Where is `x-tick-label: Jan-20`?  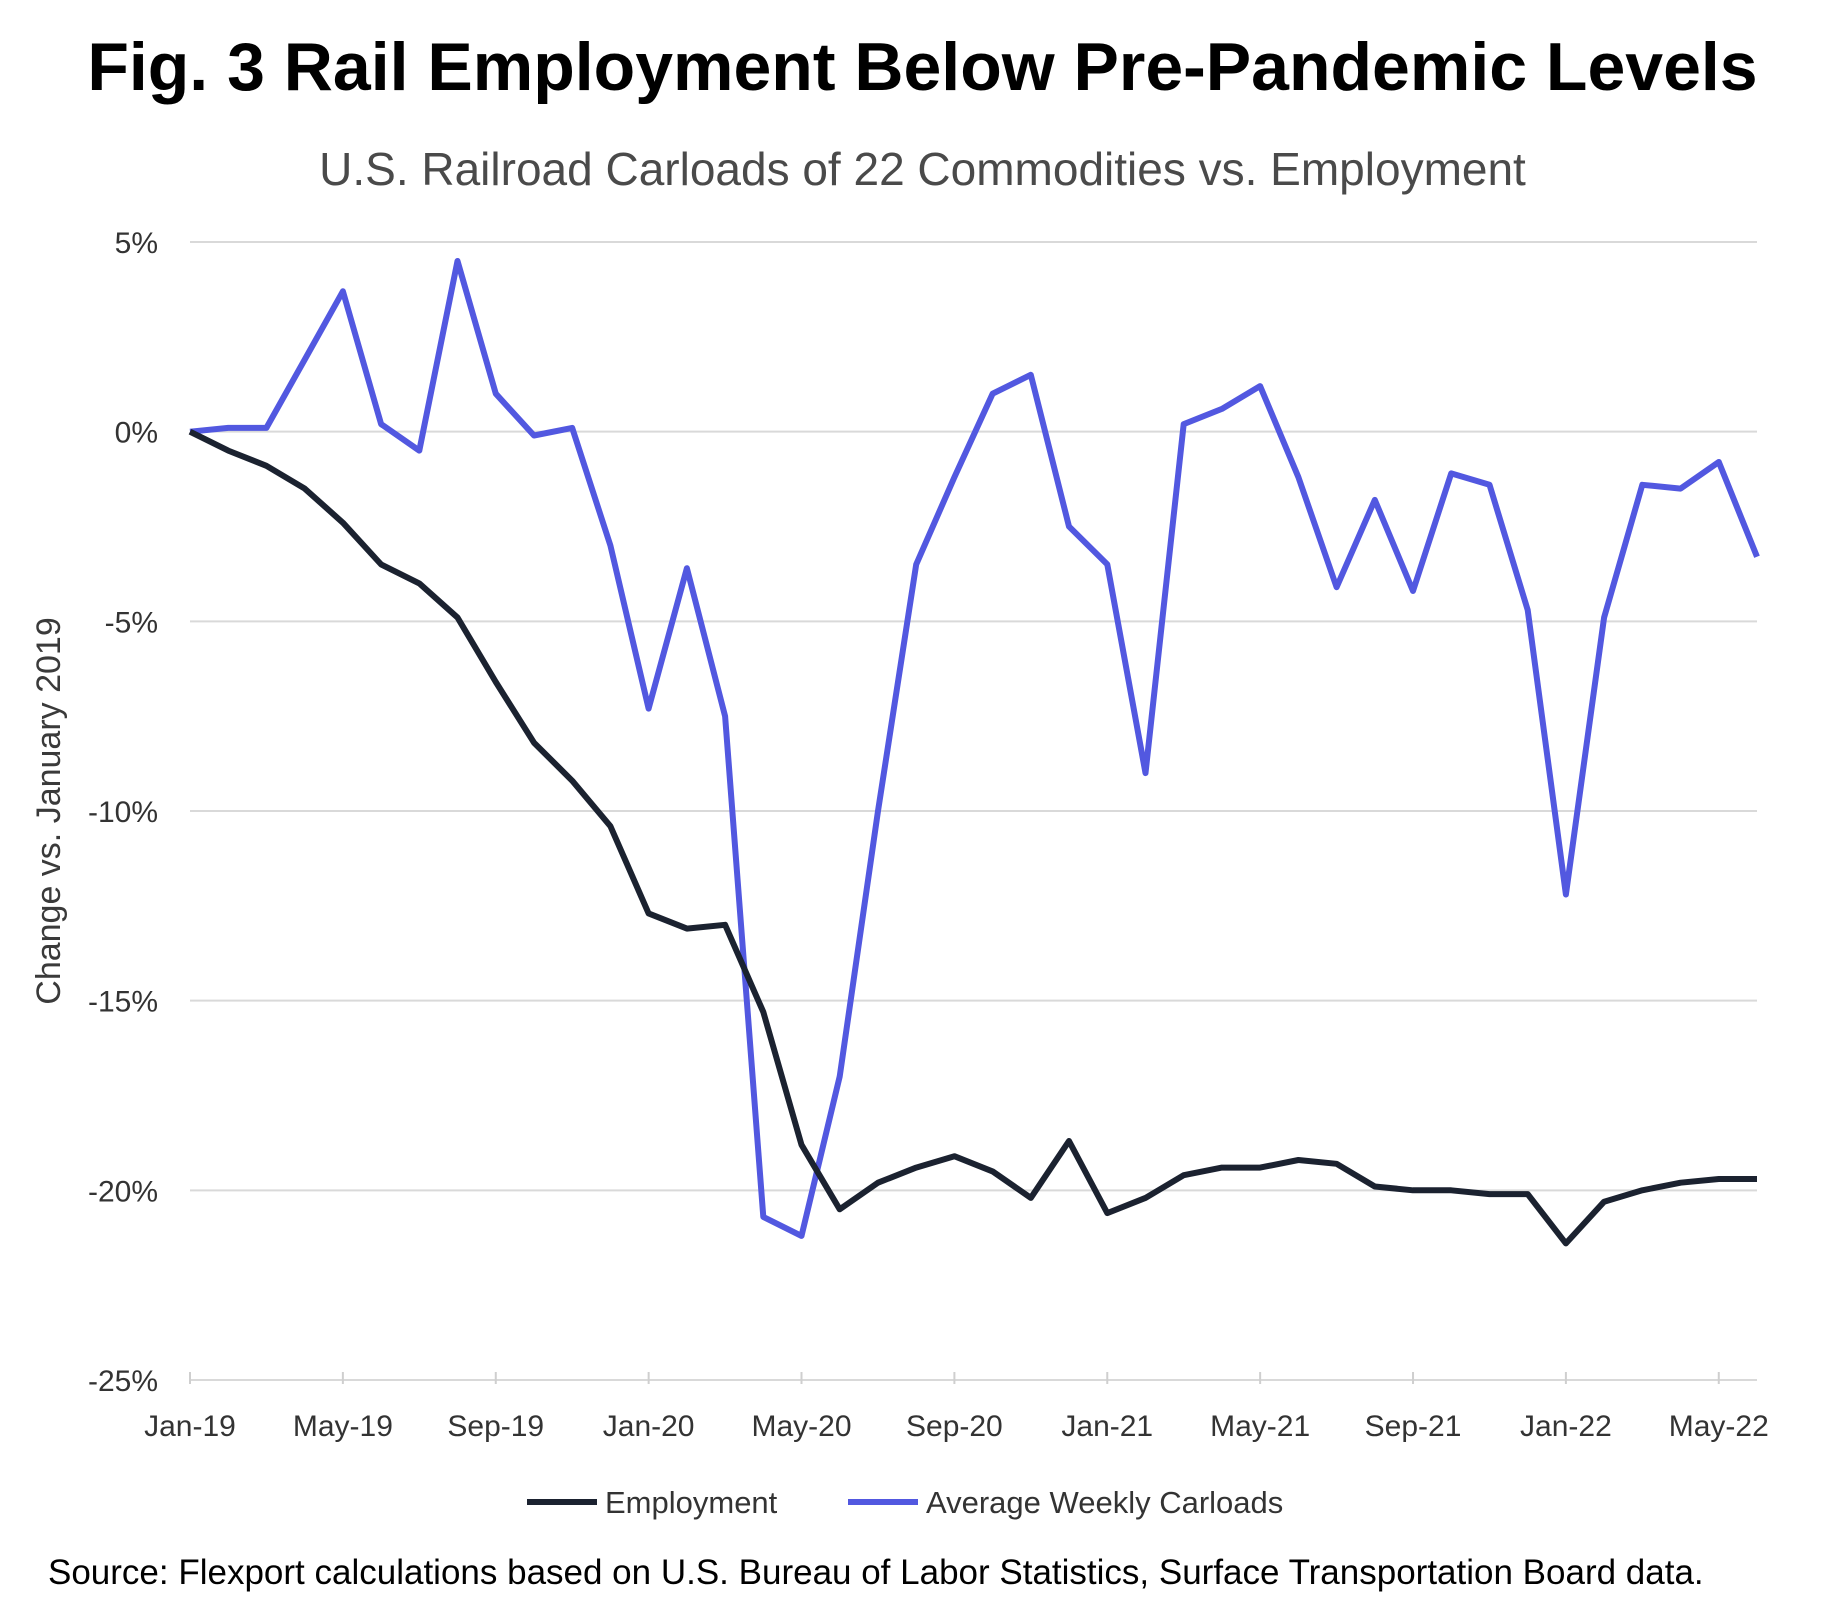 x-tick-label: Jan-20 is located at coordinates (649, 1426).